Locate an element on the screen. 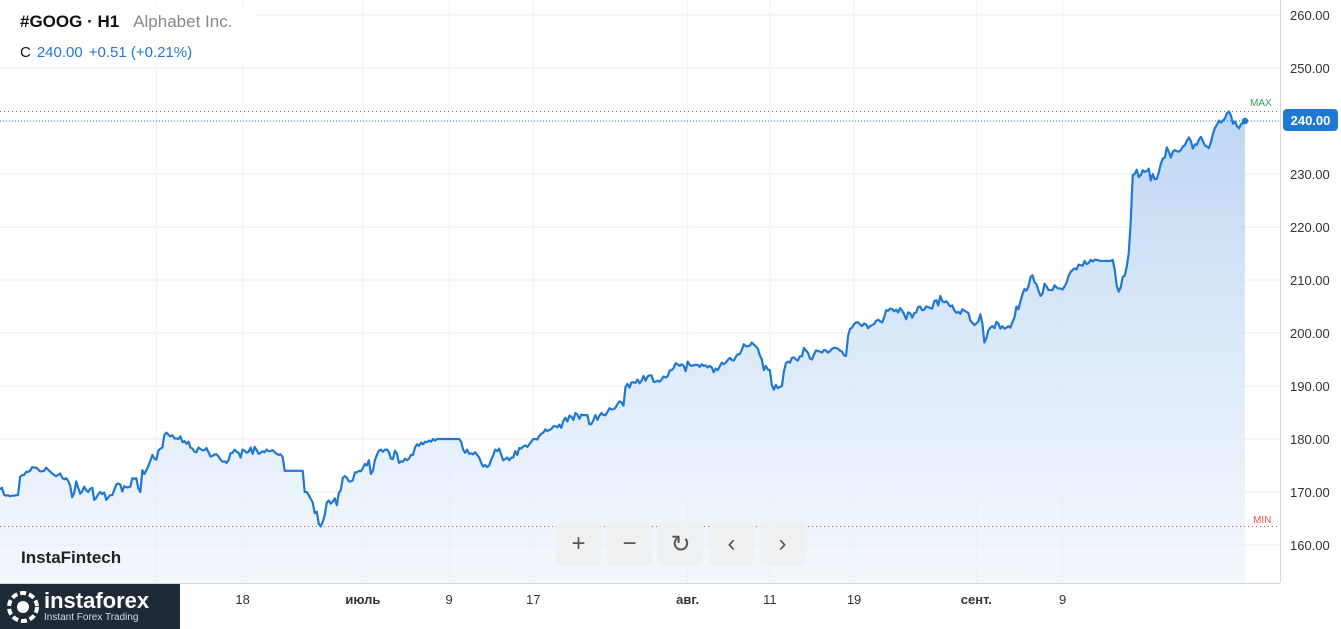 Image resolution: width=1341 pixels, height=629 pixels. max-label: MAX is located at coordinates (1261, 103).